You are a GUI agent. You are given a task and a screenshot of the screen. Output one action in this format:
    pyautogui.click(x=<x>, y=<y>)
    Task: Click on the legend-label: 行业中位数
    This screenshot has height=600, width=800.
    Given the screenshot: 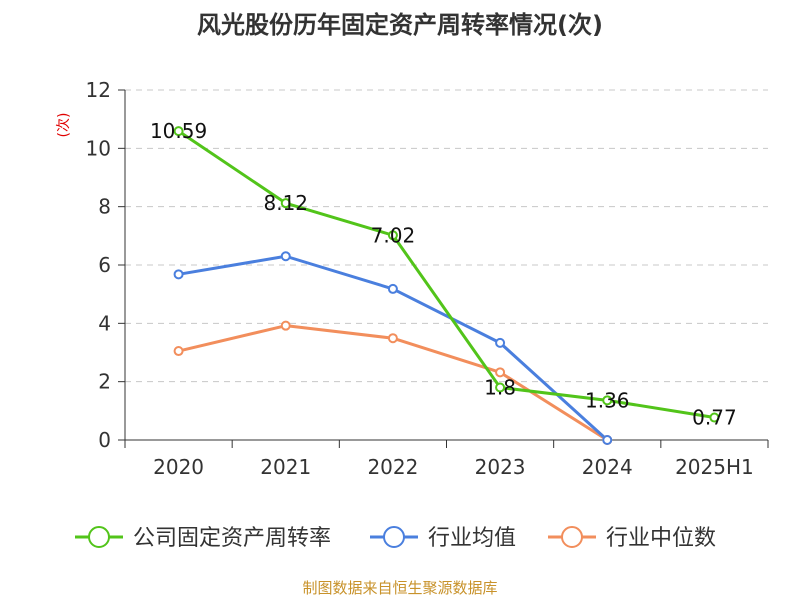 What is the action you would take?
    pyautogui.click(x=661, y=538)
    